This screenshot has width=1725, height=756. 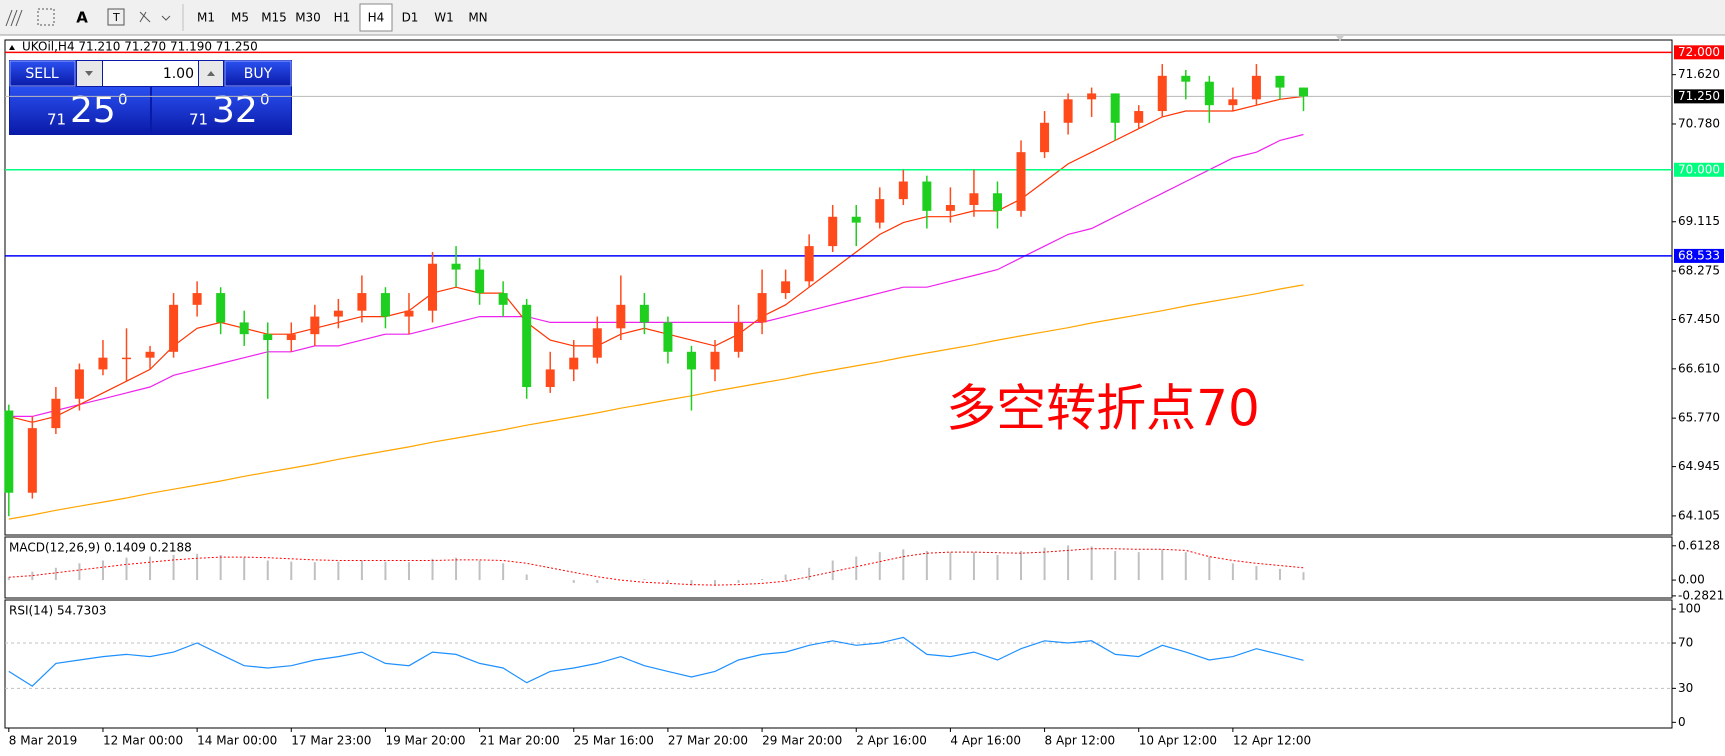 I want to click on x-tick-label: 12 Apr 12:00, so click(x=1272, y=741).